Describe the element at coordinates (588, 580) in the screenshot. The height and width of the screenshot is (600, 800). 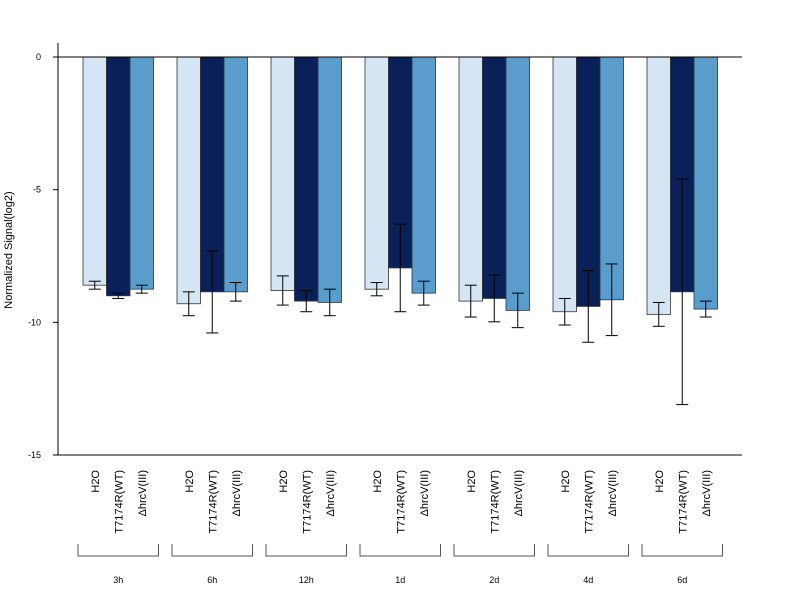
I see `group-label: 4d` at that location.